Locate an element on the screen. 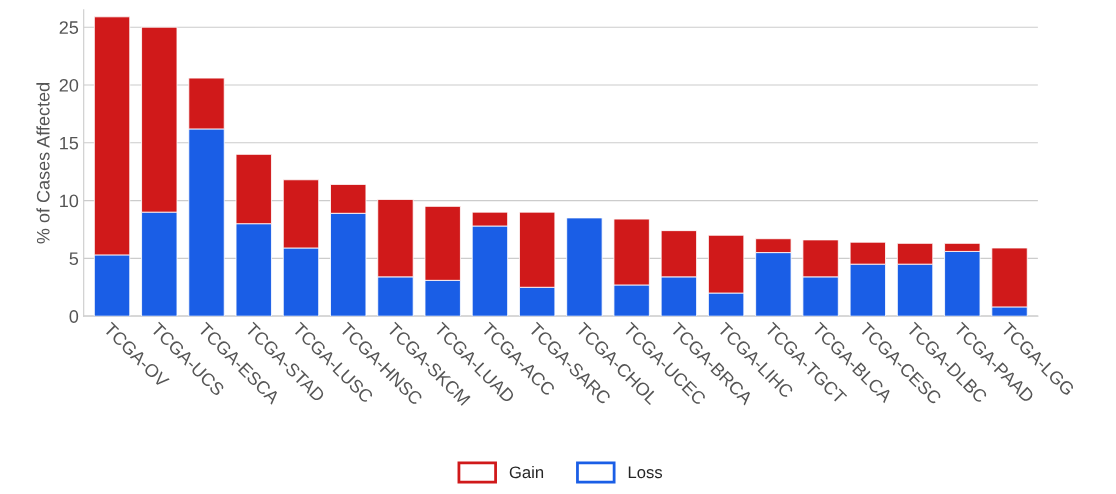 The image size is (1116, 494). y-tick-label: 20 is located at coordinates (69, 85).